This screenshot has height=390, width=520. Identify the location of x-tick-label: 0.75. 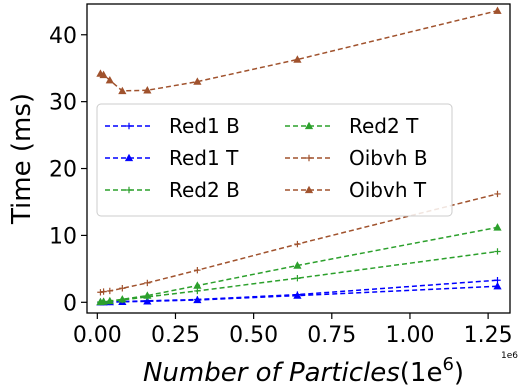
(331, 335).